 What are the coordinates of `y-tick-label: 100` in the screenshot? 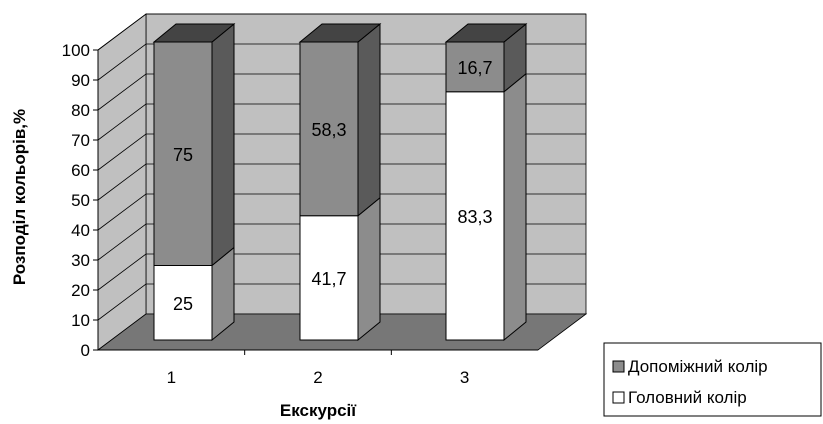 It's located at (76, 50).